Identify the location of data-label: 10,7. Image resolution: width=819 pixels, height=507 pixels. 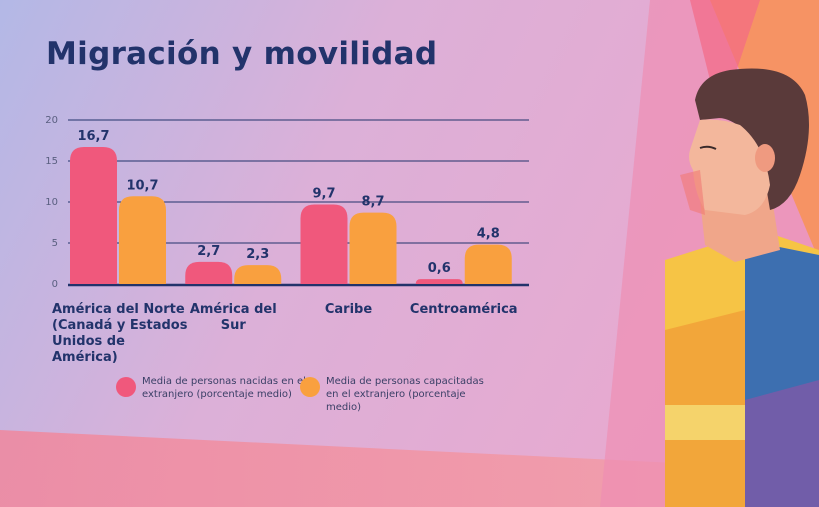
(142, 185).